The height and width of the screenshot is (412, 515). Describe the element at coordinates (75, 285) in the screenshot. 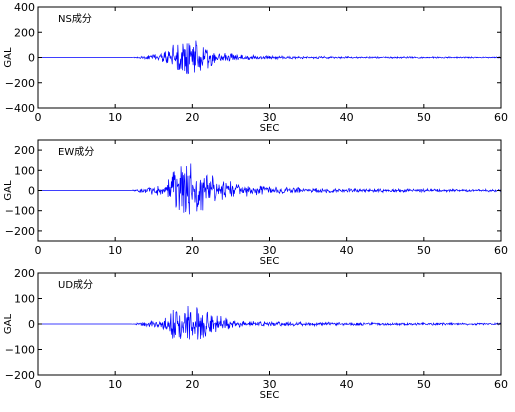

I see `panel-title: UD成分` at that location.